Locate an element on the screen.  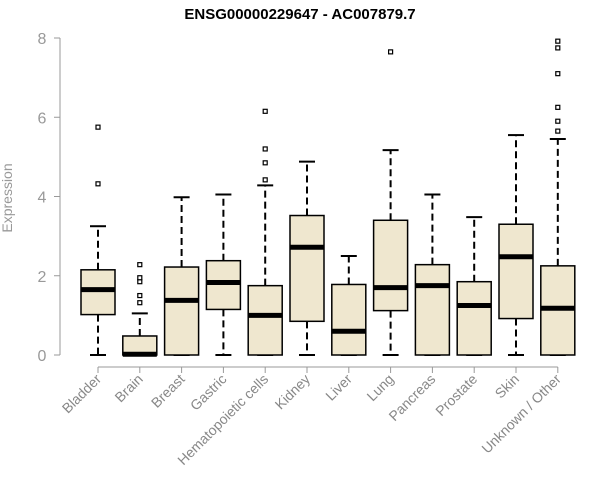
box-kidney is located at coordinates (307, 258).